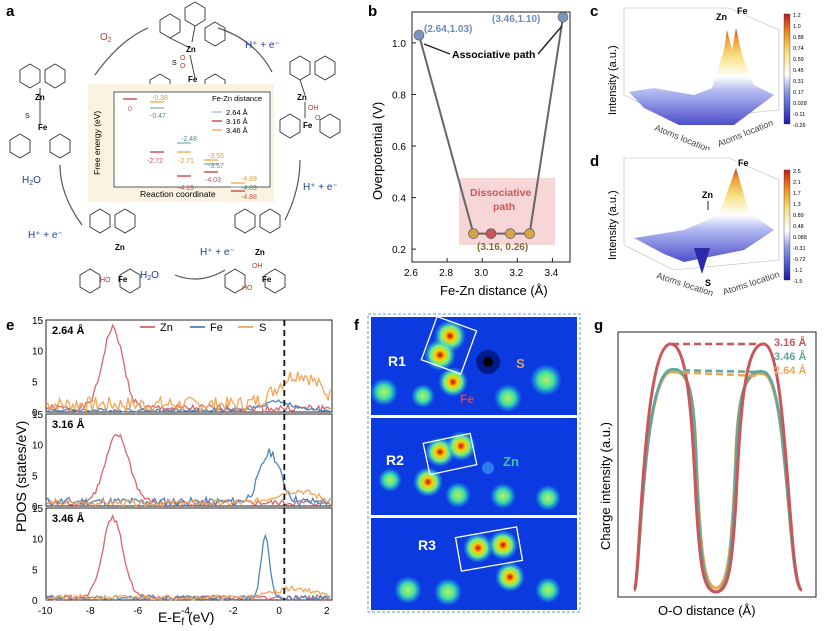 The image size is (824, 631). I want to click on f-label-fe: Fe, so click(467, 399).